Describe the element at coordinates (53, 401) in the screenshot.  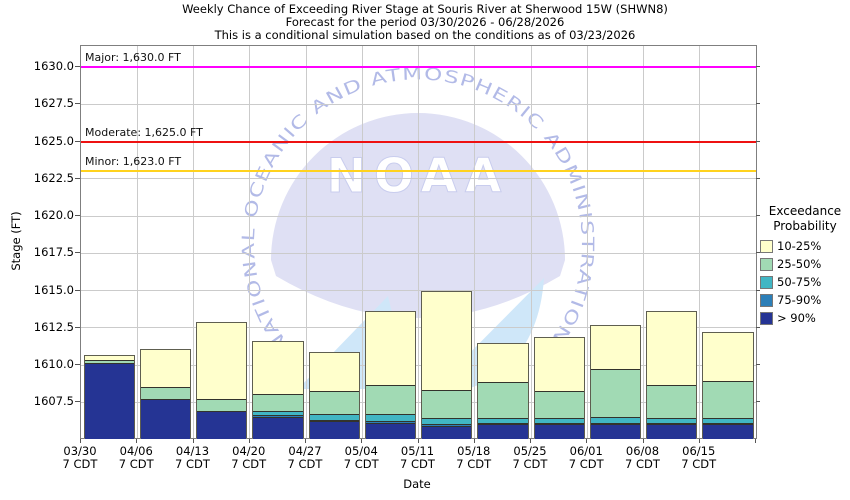
I see `y-tick-label: 1607.5` at that location.